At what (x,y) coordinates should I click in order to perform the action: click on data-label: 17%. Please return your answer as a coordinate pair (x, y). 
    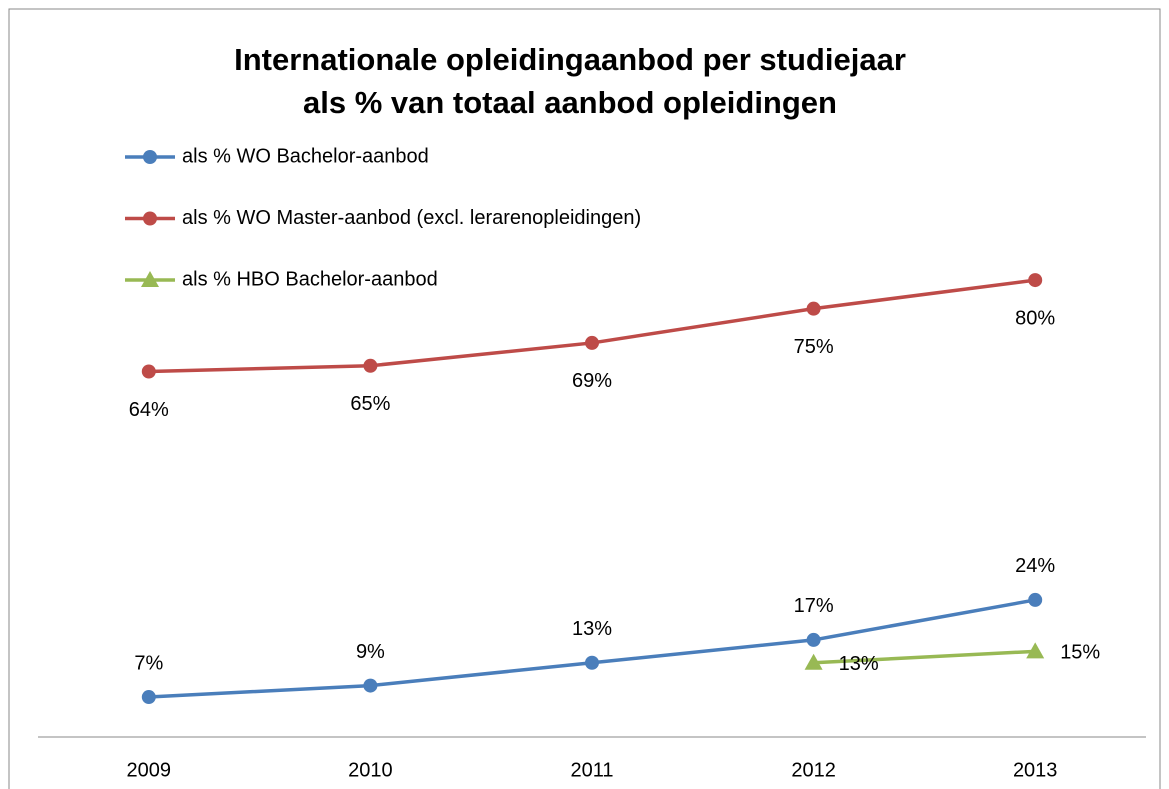
    Looking at the image, I should click on (814, 606).